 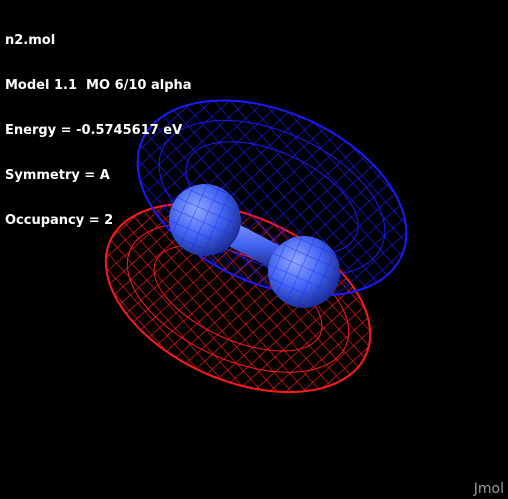 What do you see at coordinates (94, 130) in the screenshot?
I see `energy-label: Energy = -0.5745617 eV` at bounding box center [94, 130].